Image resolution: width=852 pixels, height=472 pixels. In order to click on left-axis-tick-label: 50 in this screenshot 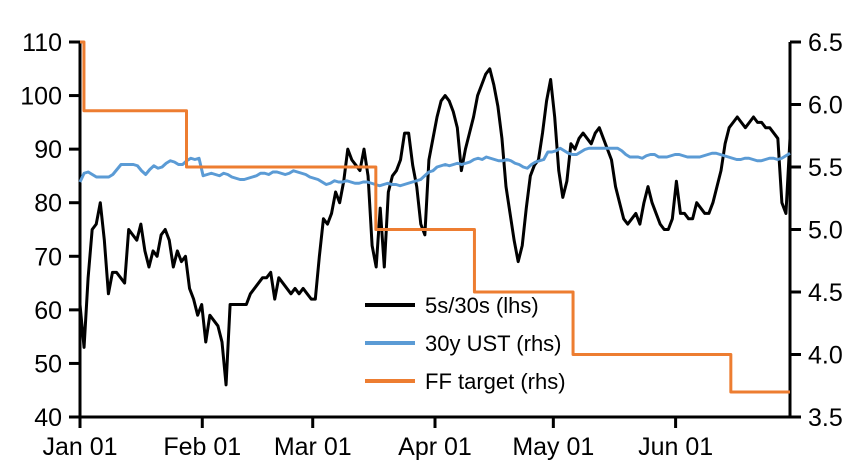, I will do `click(48, 364)`.